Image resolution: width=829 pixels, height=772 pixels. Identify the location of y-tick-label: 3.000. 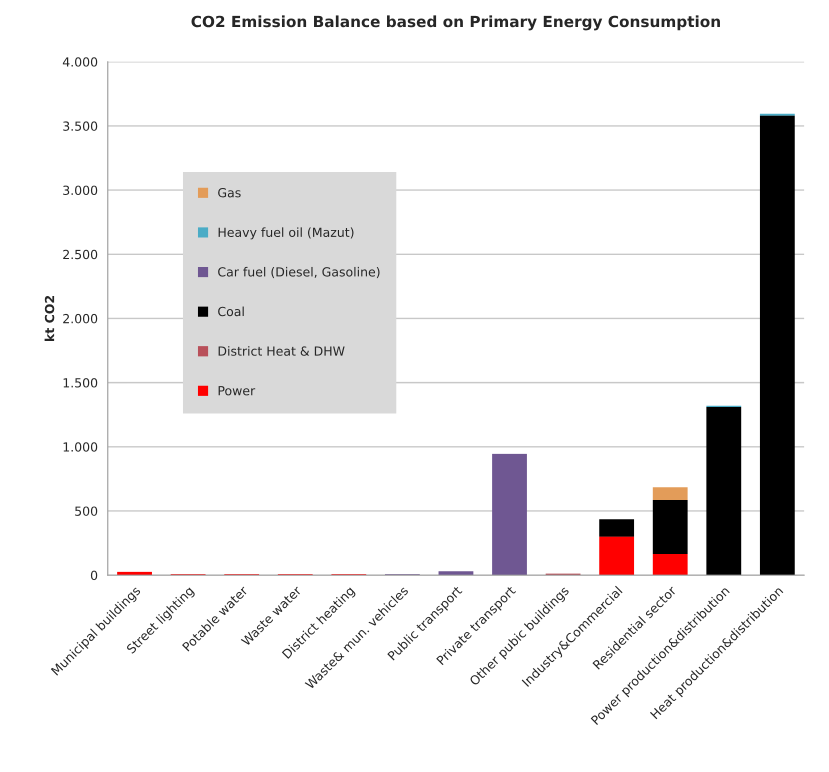
(80, 191).